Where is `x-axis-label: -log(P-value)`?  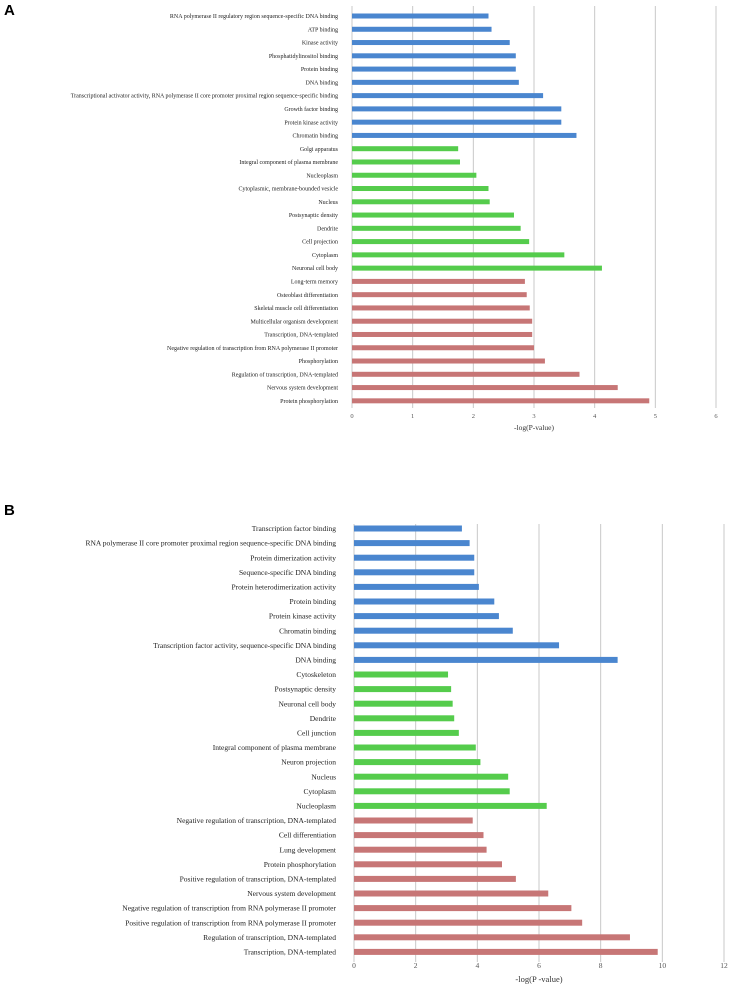
x-axis-label: -log(P-value) is located at coordinates (534, 427).